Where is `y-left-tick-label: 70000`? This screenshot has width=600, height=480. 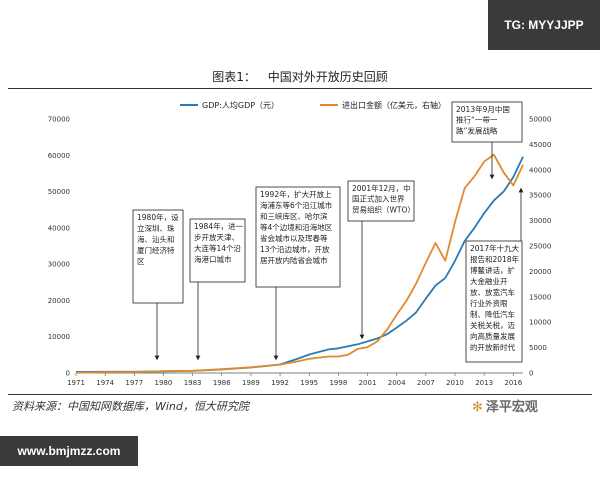 y-left-tick-label: 70000 is located at coordinates (59, 120).